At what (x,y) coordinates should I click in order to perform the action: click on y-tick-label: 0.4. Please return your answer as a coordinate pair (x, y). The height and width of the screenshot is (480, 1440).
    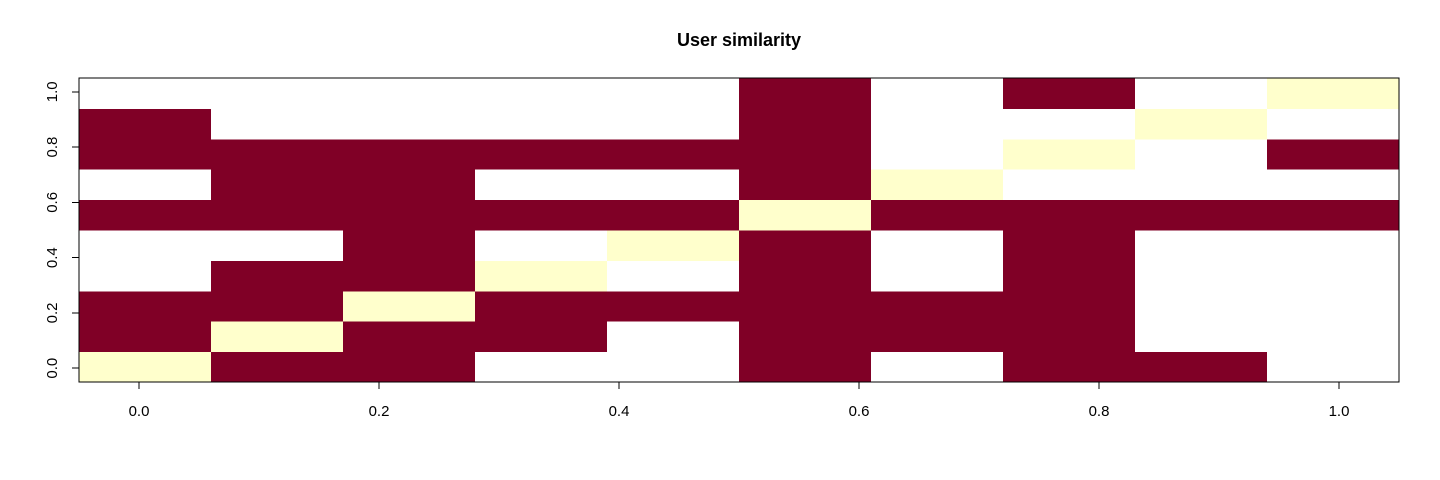
    Looking at the image, I should click on (52, 257).